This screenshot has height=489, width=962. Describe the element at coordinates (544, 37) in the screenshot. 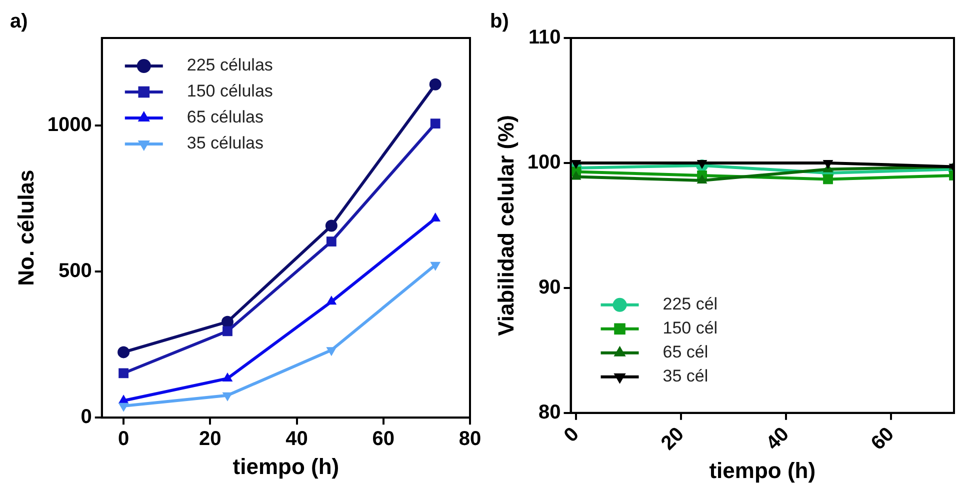

I see `y-tick-label: 110` at that location.